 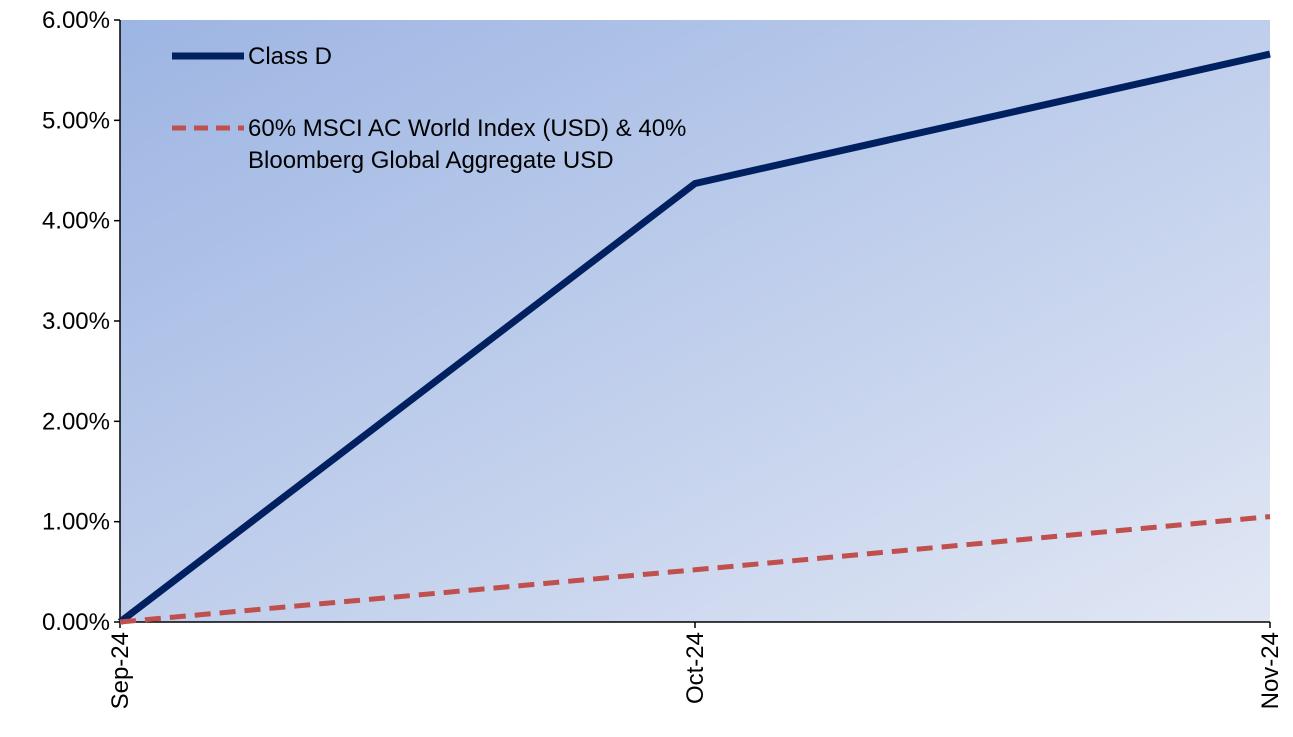 I want to click on x-tick-label: Sep-24, so click(x=120, y=670).